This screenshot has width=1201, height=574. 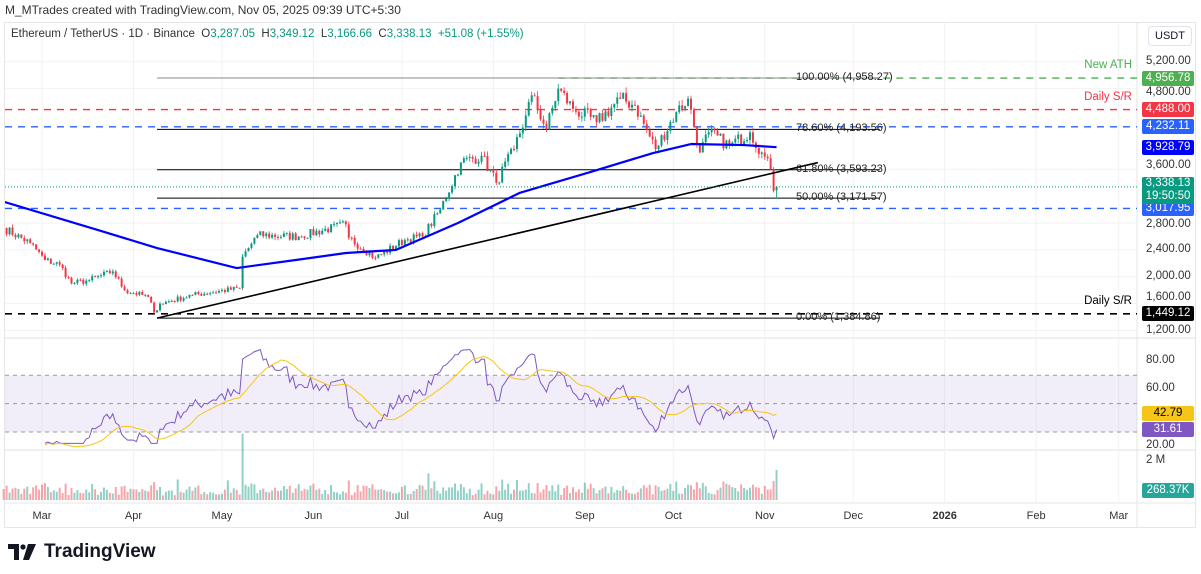 I want to click on price-tick: 2,000.00, so click(x=1168, y=275).